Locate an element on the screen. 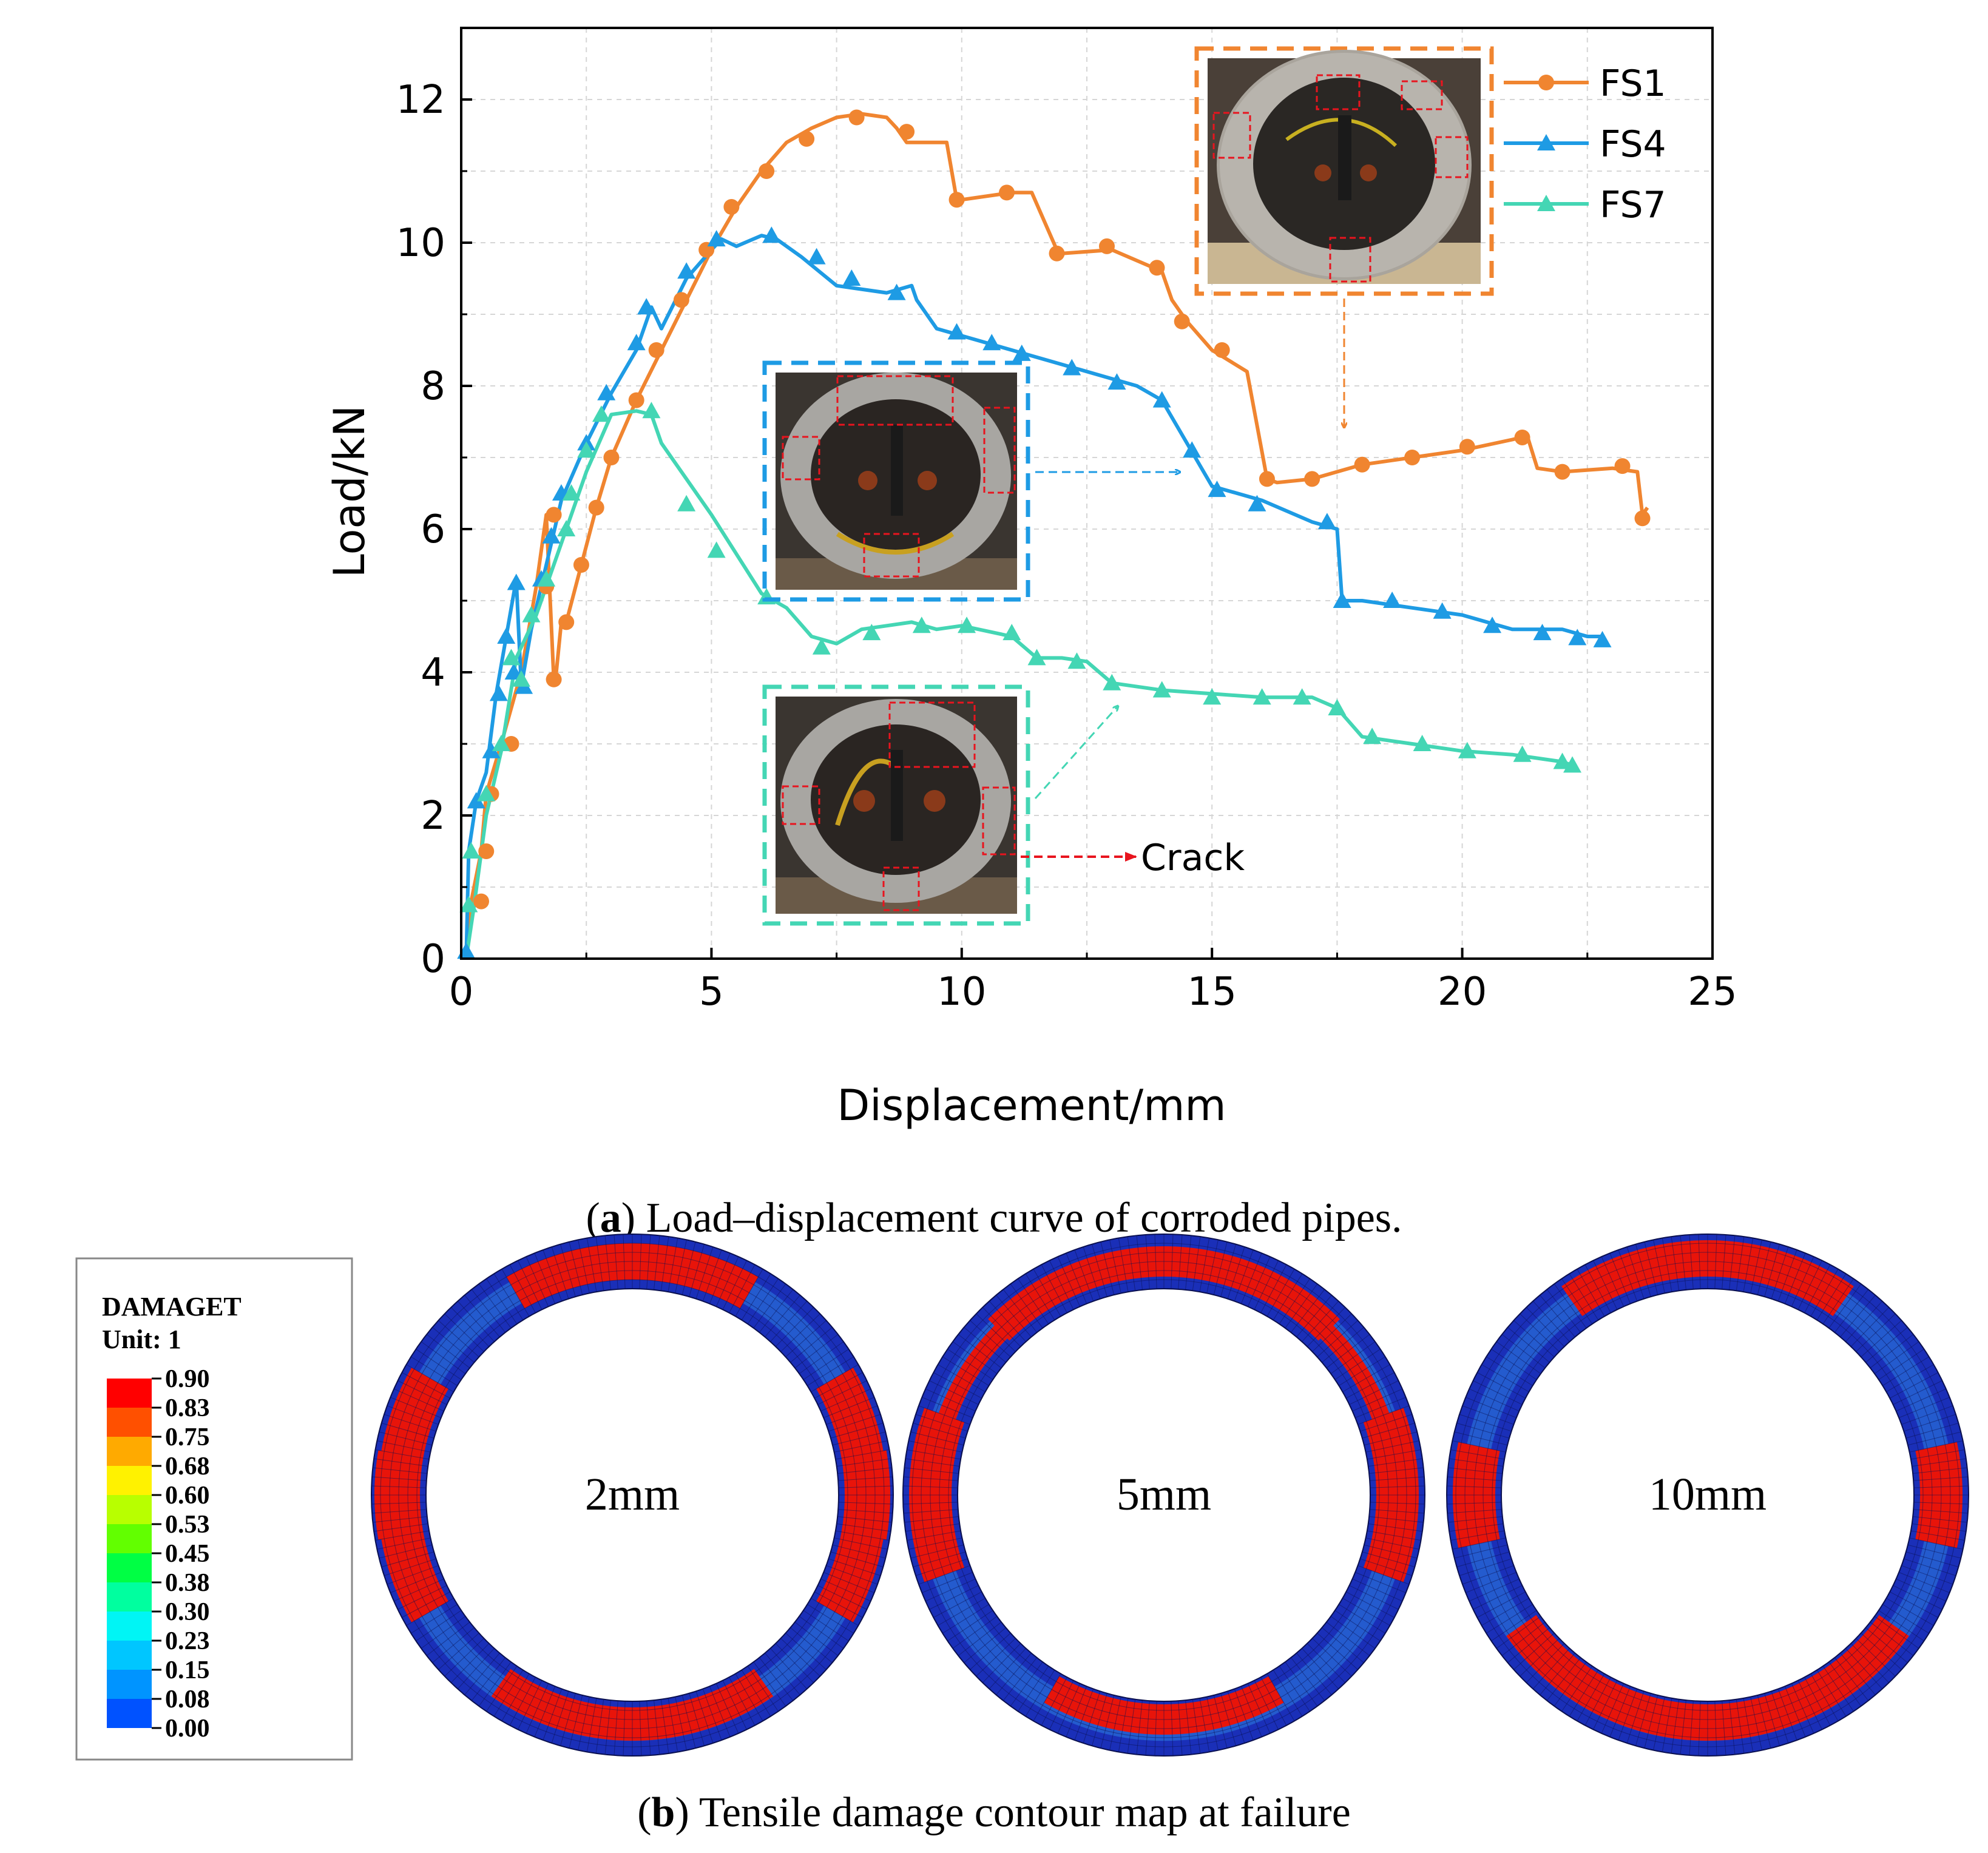  y-tick-label: 2 is located at coordinates (433, 816).